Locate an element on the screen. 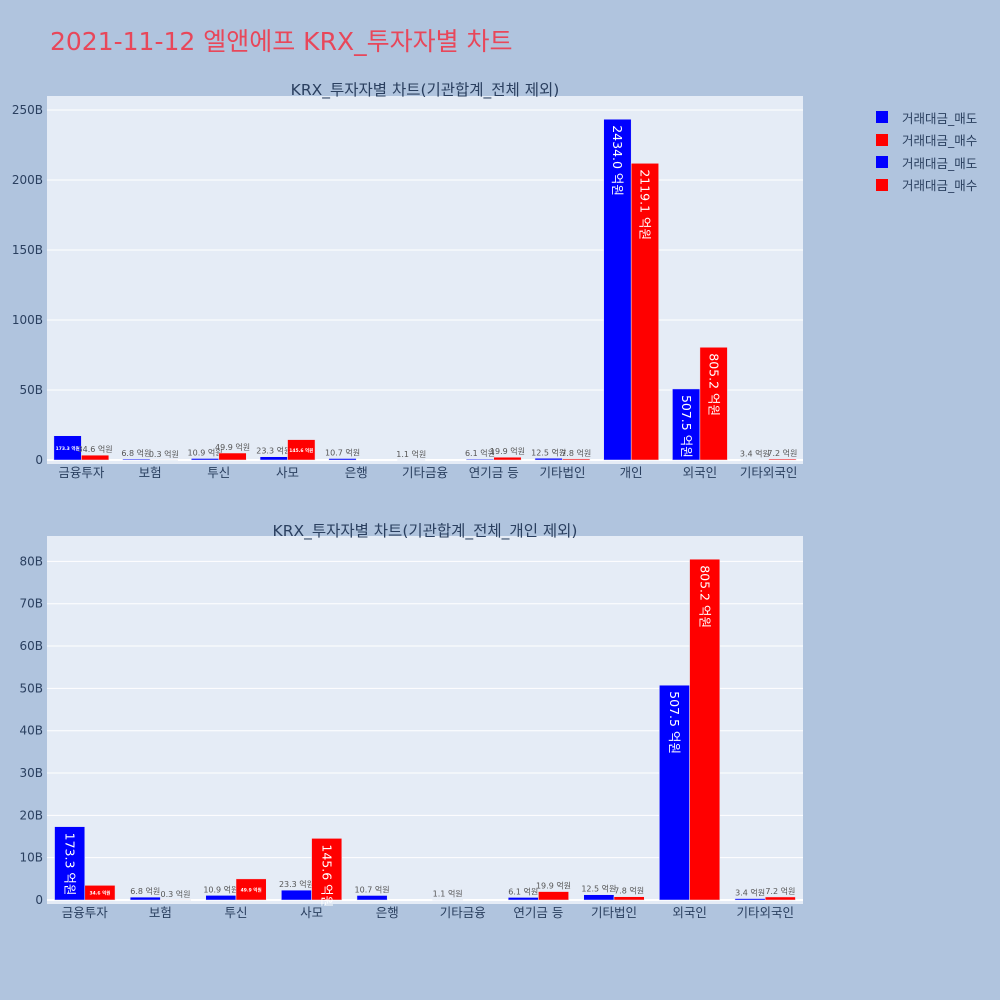 The image size is (1000, 1000). y-tick-label: 20B is located at coordinates (31, 815).